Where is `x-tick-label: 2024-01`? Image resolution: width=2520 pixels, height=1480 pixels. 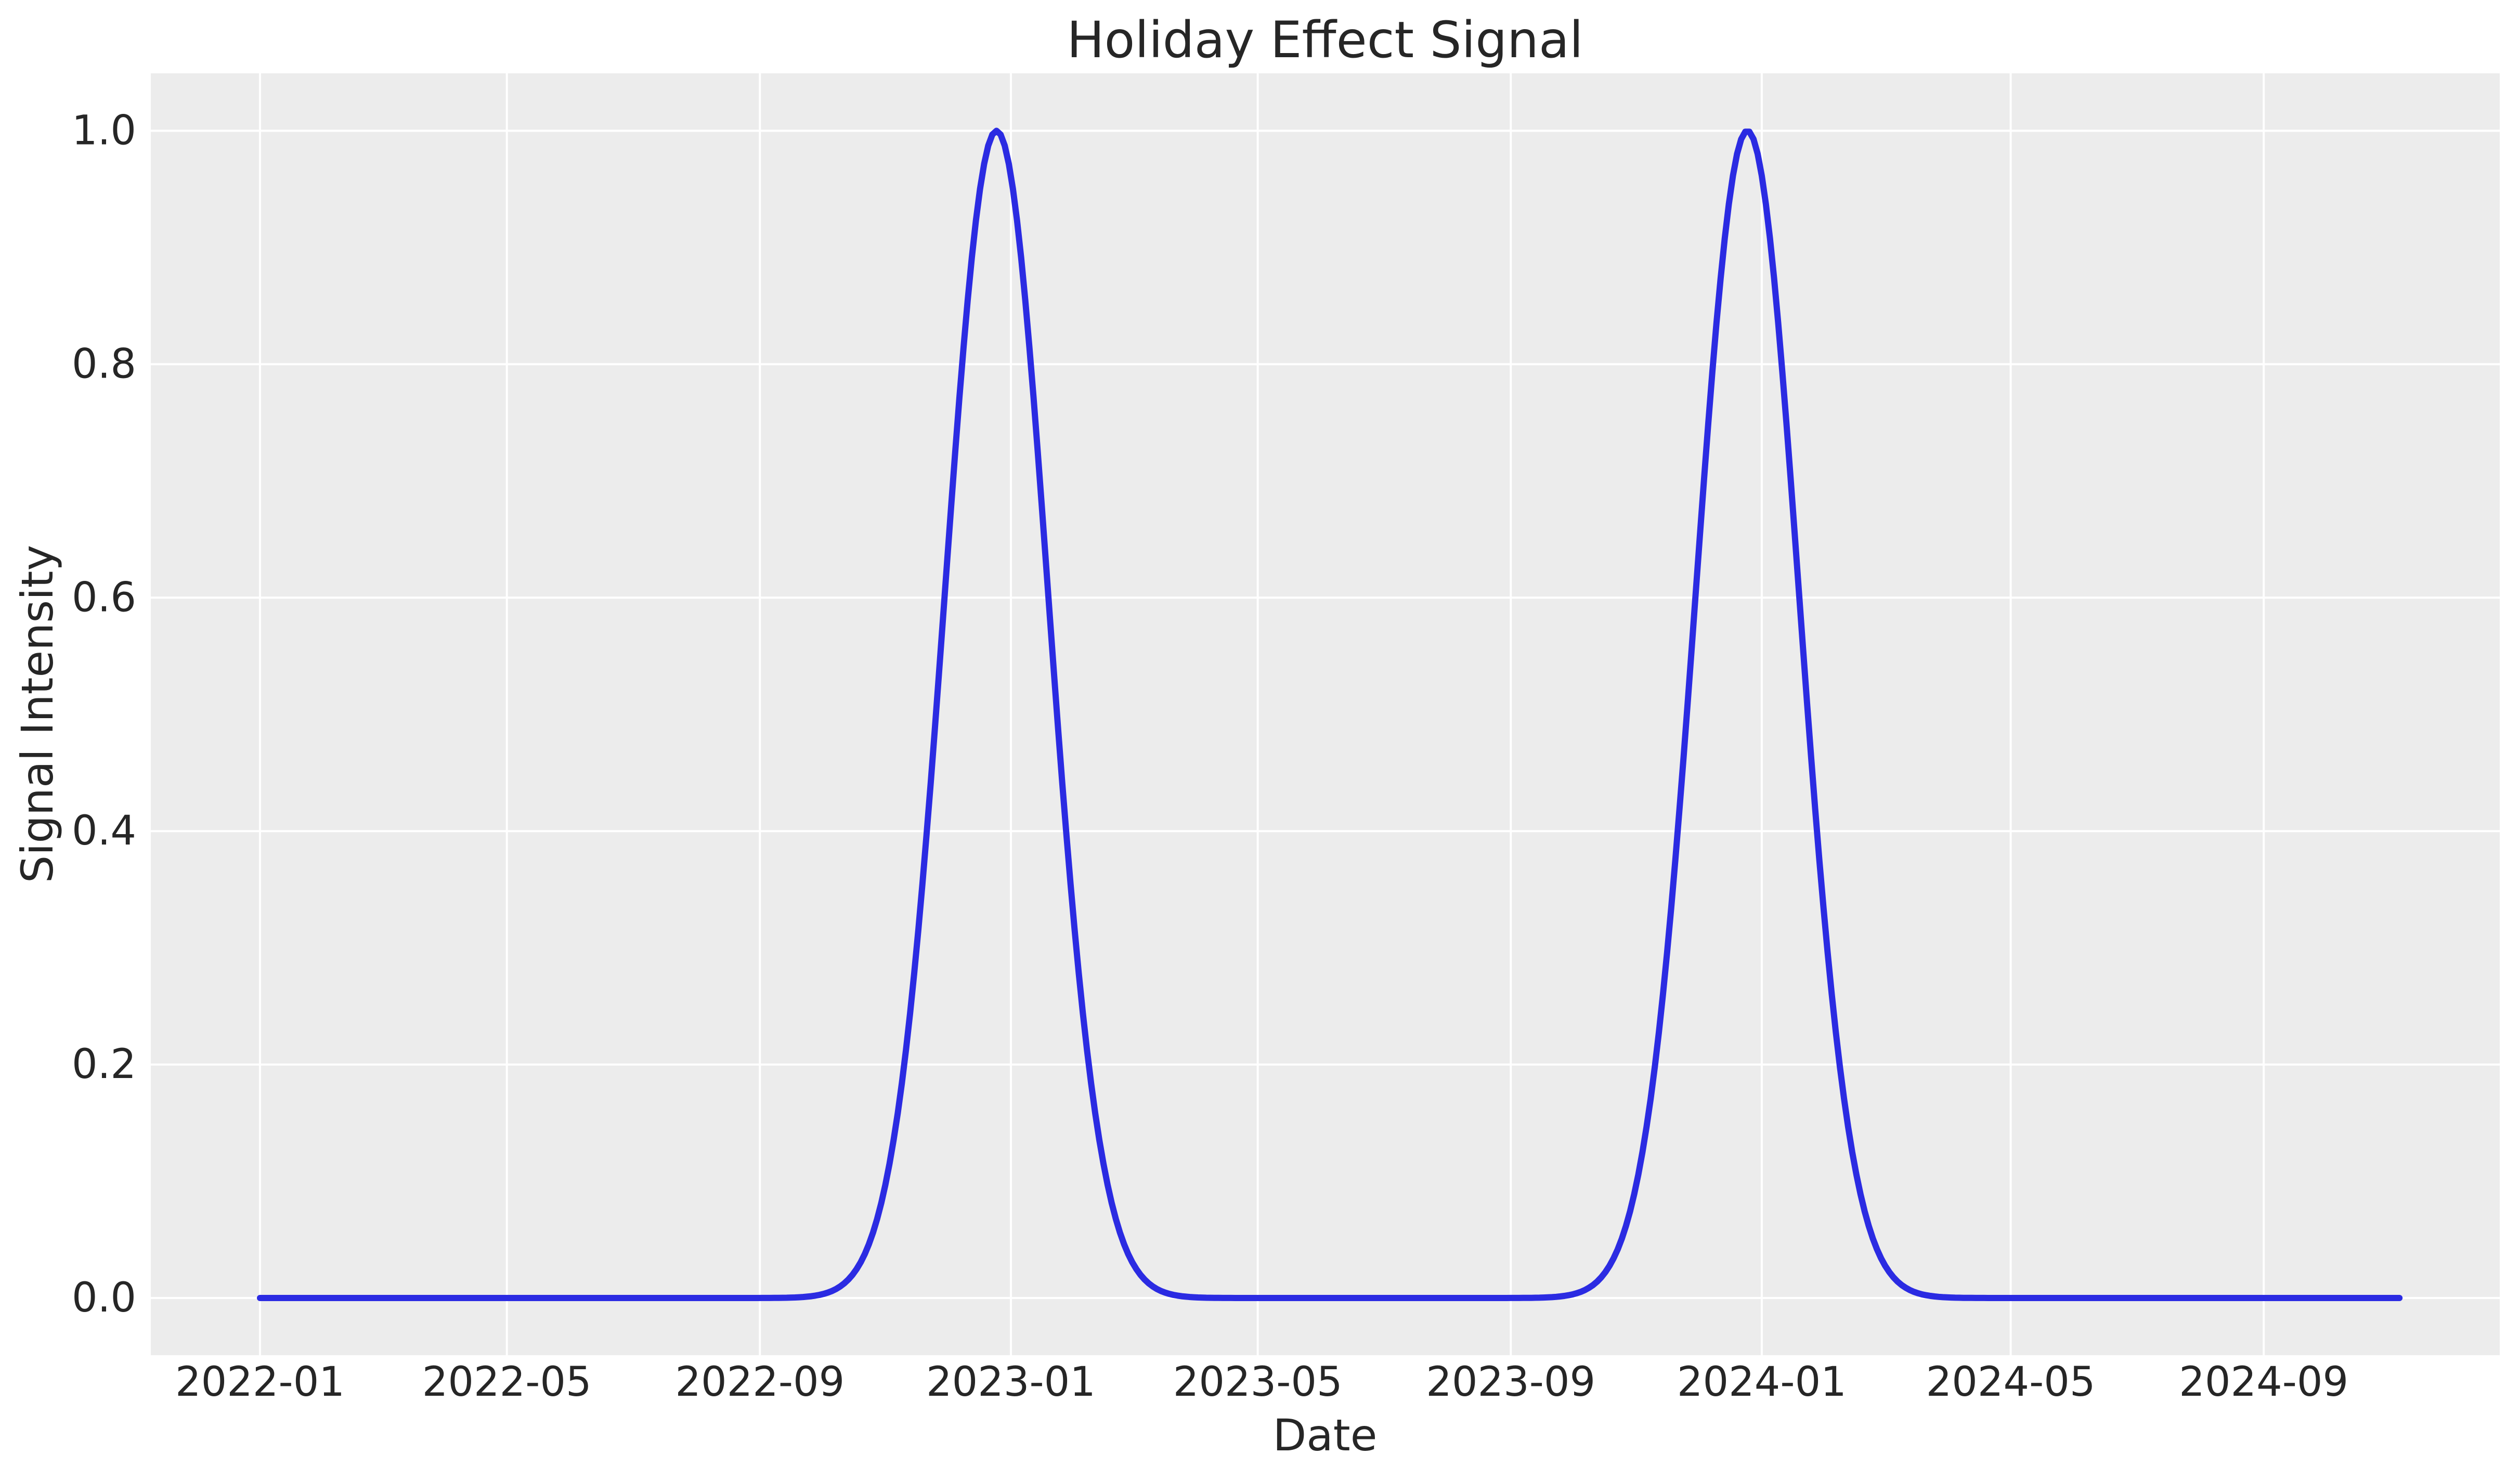
x-tick-label: 2024-01 is located at coordinates (1762, 1382).